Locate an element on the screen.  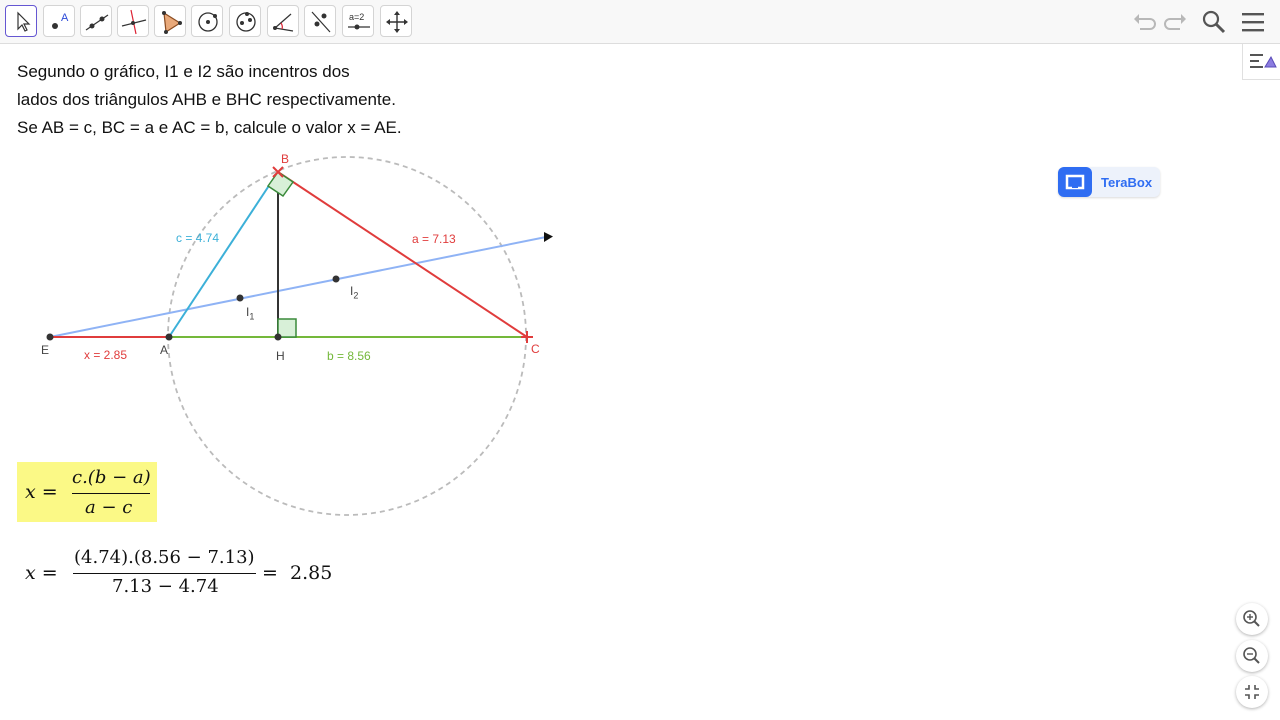
slider-tool-button: a=2 is located at coordinates (358, 21).